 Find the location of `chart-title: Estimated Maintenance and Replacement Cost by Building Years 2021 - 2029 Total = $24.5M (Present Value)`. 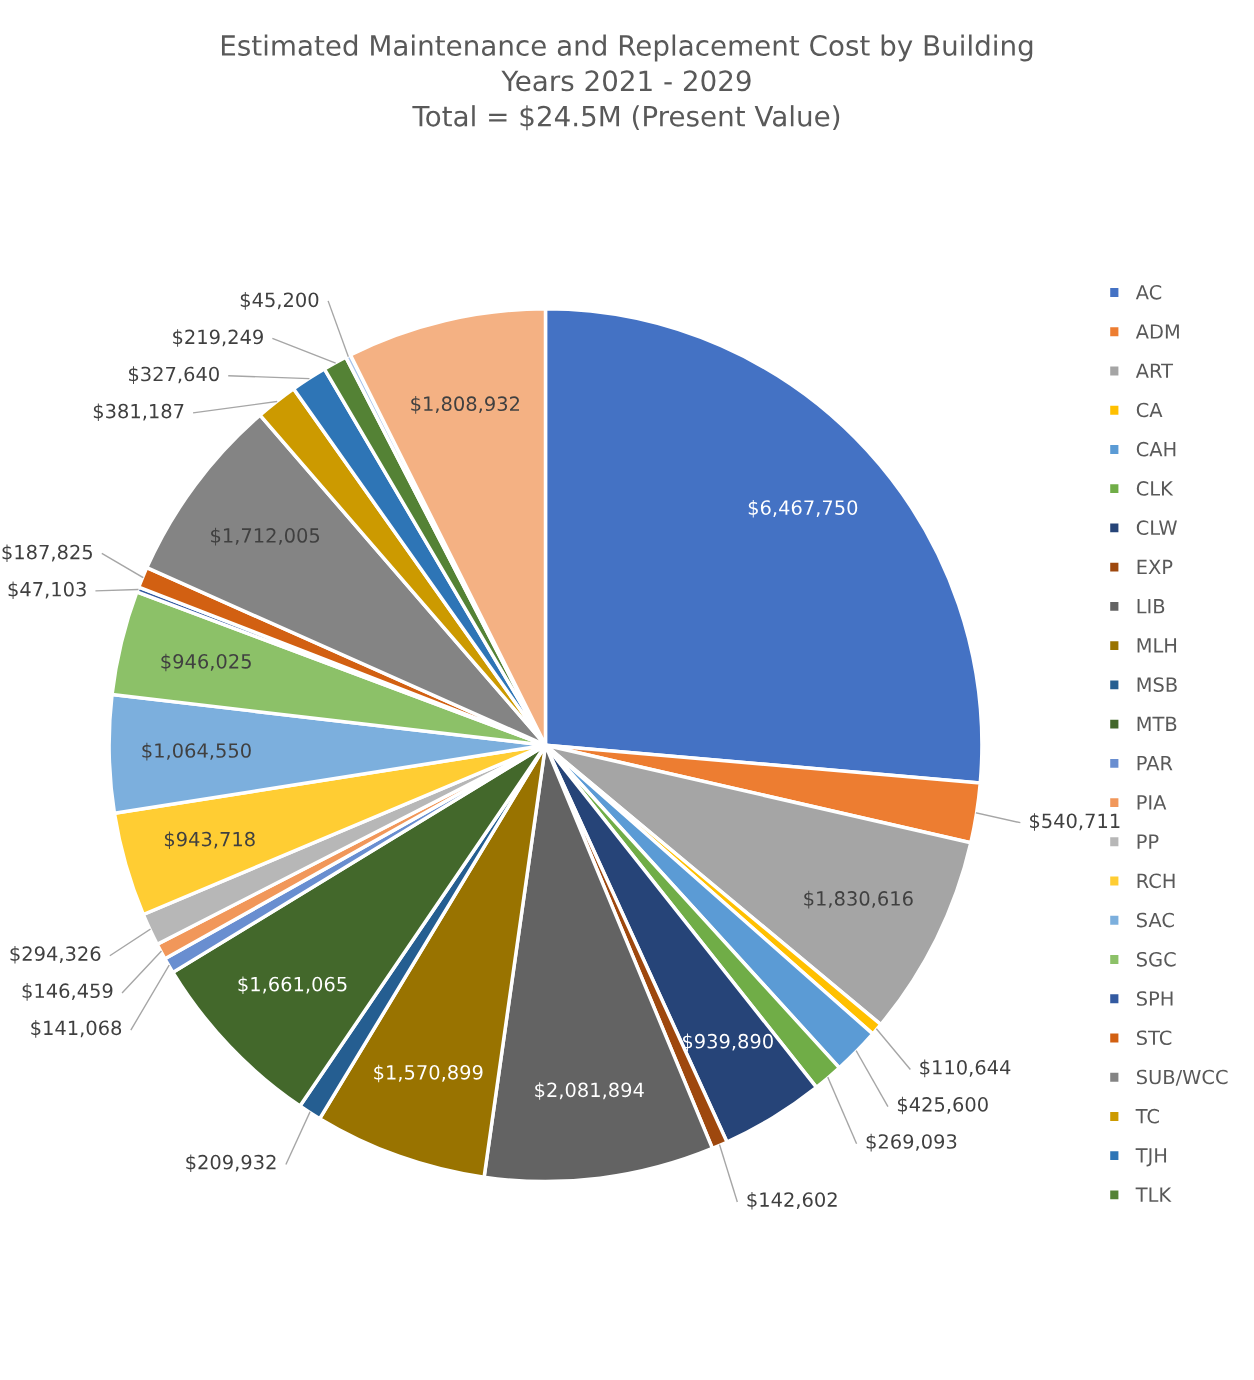

chart-title: Estimated Maintenance and Replacement Cost by Building Years 2021 - 2029 Total = $24.5M (Present Value) is located at coordinates (627, 82).